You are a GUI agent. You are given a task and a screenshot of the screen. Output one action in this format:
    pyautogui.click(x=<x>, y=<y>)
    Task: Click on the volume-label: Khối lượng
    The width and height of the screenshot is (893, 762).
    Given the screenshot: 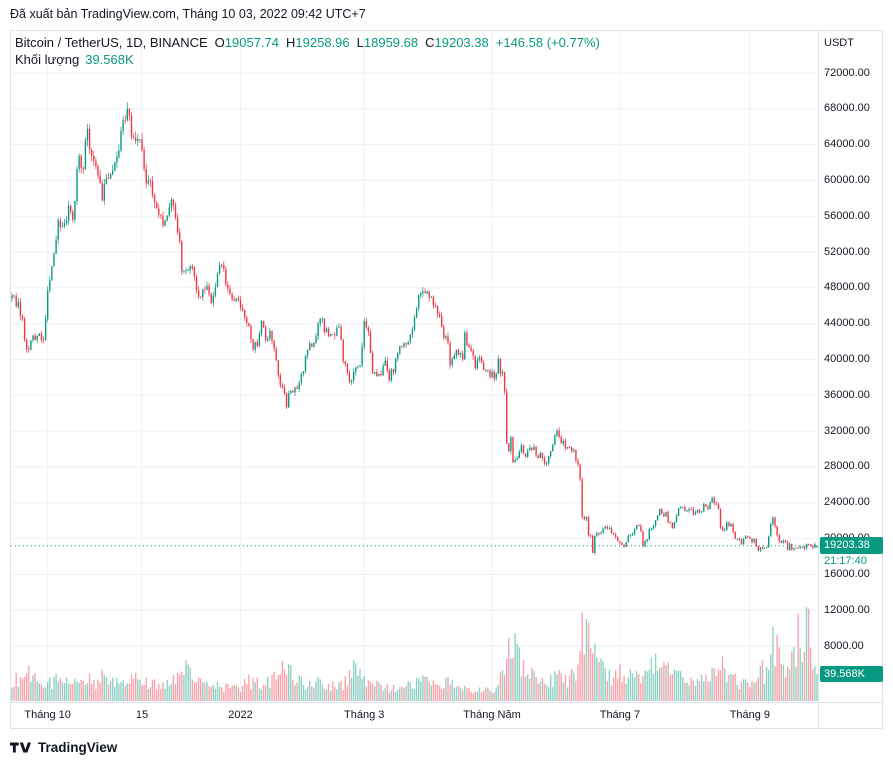 What is the action you would take?
    pyautogui.click(x=47, y=59)
    